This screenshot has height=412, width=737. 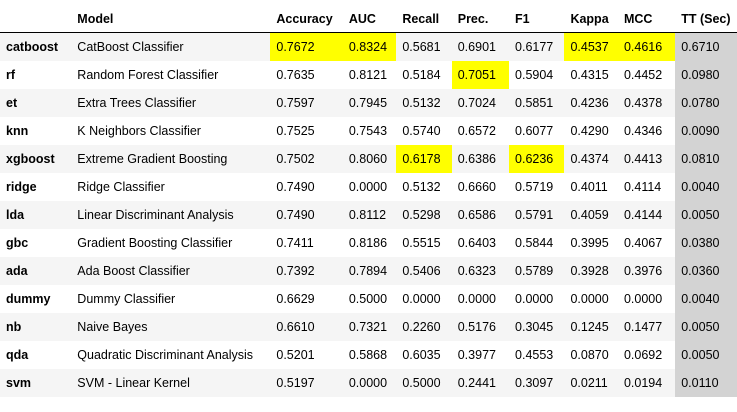 I want to click on metric-cell: 0.3976, so click(x=646, y=271).